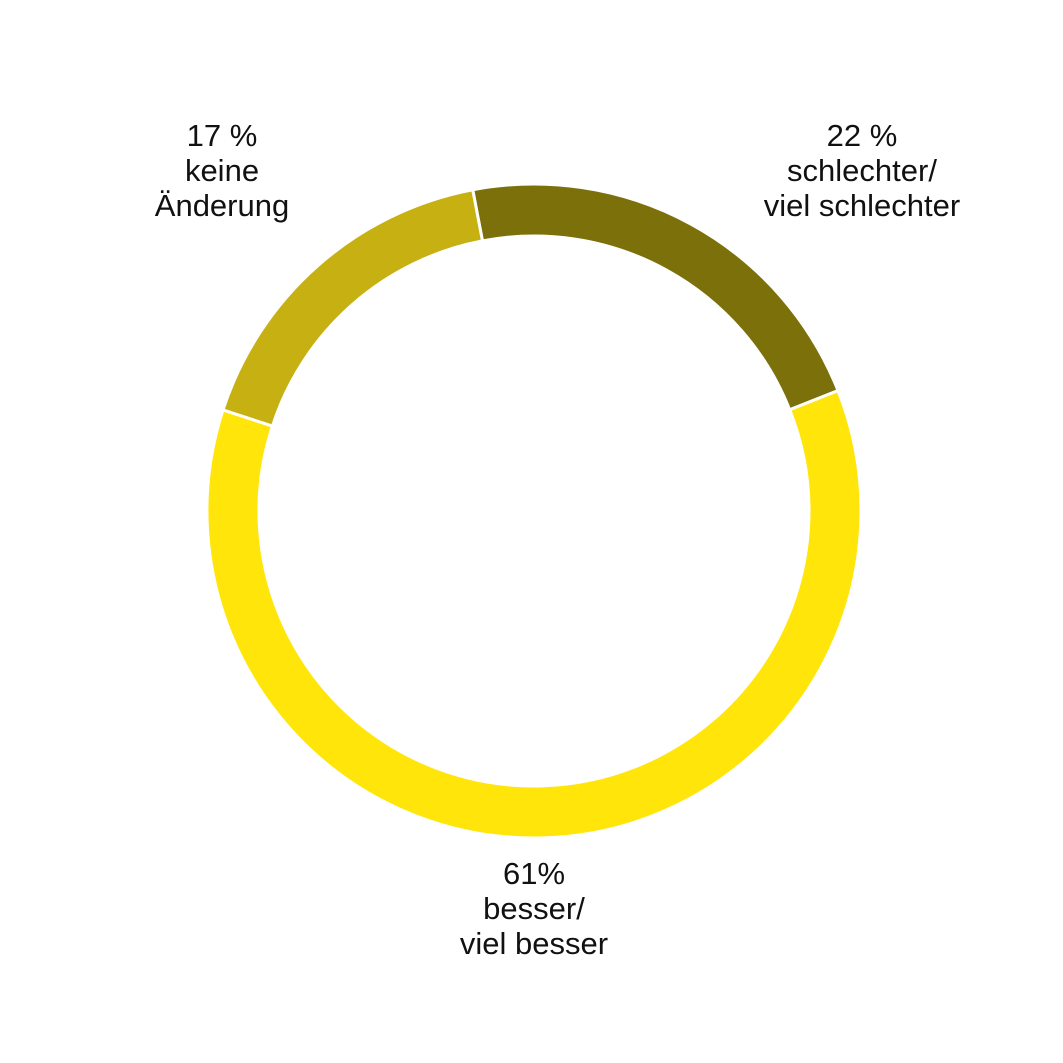 The height and width of the screenshot is (1063, 1063). I want to click on segment-label: 22 % schlechter/ viel schlechter, so click(862, 170).